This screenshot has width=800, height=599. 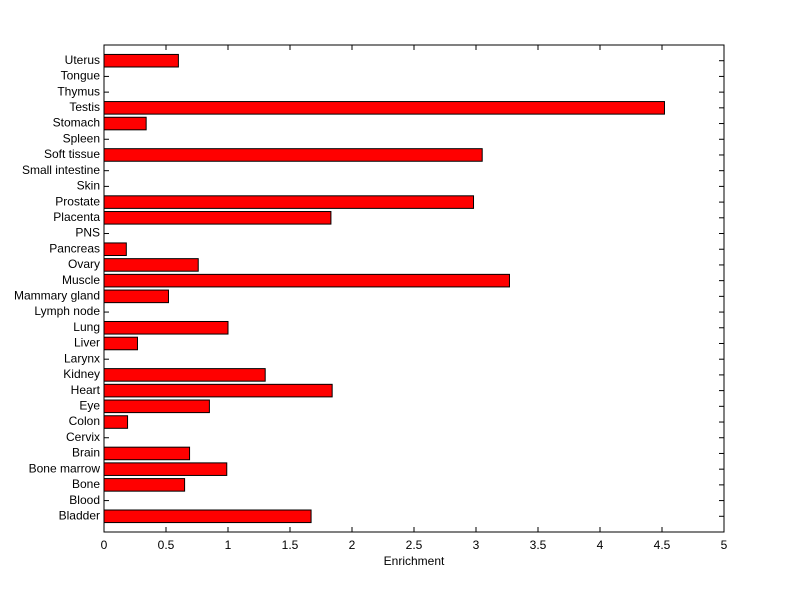 I want to click on y-tick-label: Bone, so click(x=86, y=484).